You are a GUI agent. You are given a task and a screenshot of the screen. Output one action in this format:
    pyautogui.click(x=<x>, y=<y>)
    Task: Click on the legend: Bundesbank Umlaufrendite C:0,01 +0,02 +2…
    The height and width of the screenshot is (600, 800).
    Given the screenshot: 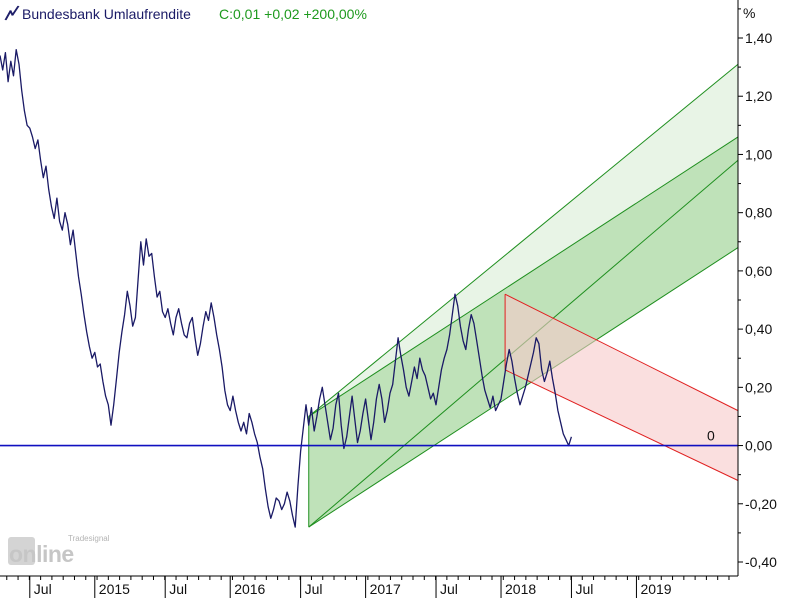 What is the action you would take?
    pyautogui.click(x=185, y=13)
    